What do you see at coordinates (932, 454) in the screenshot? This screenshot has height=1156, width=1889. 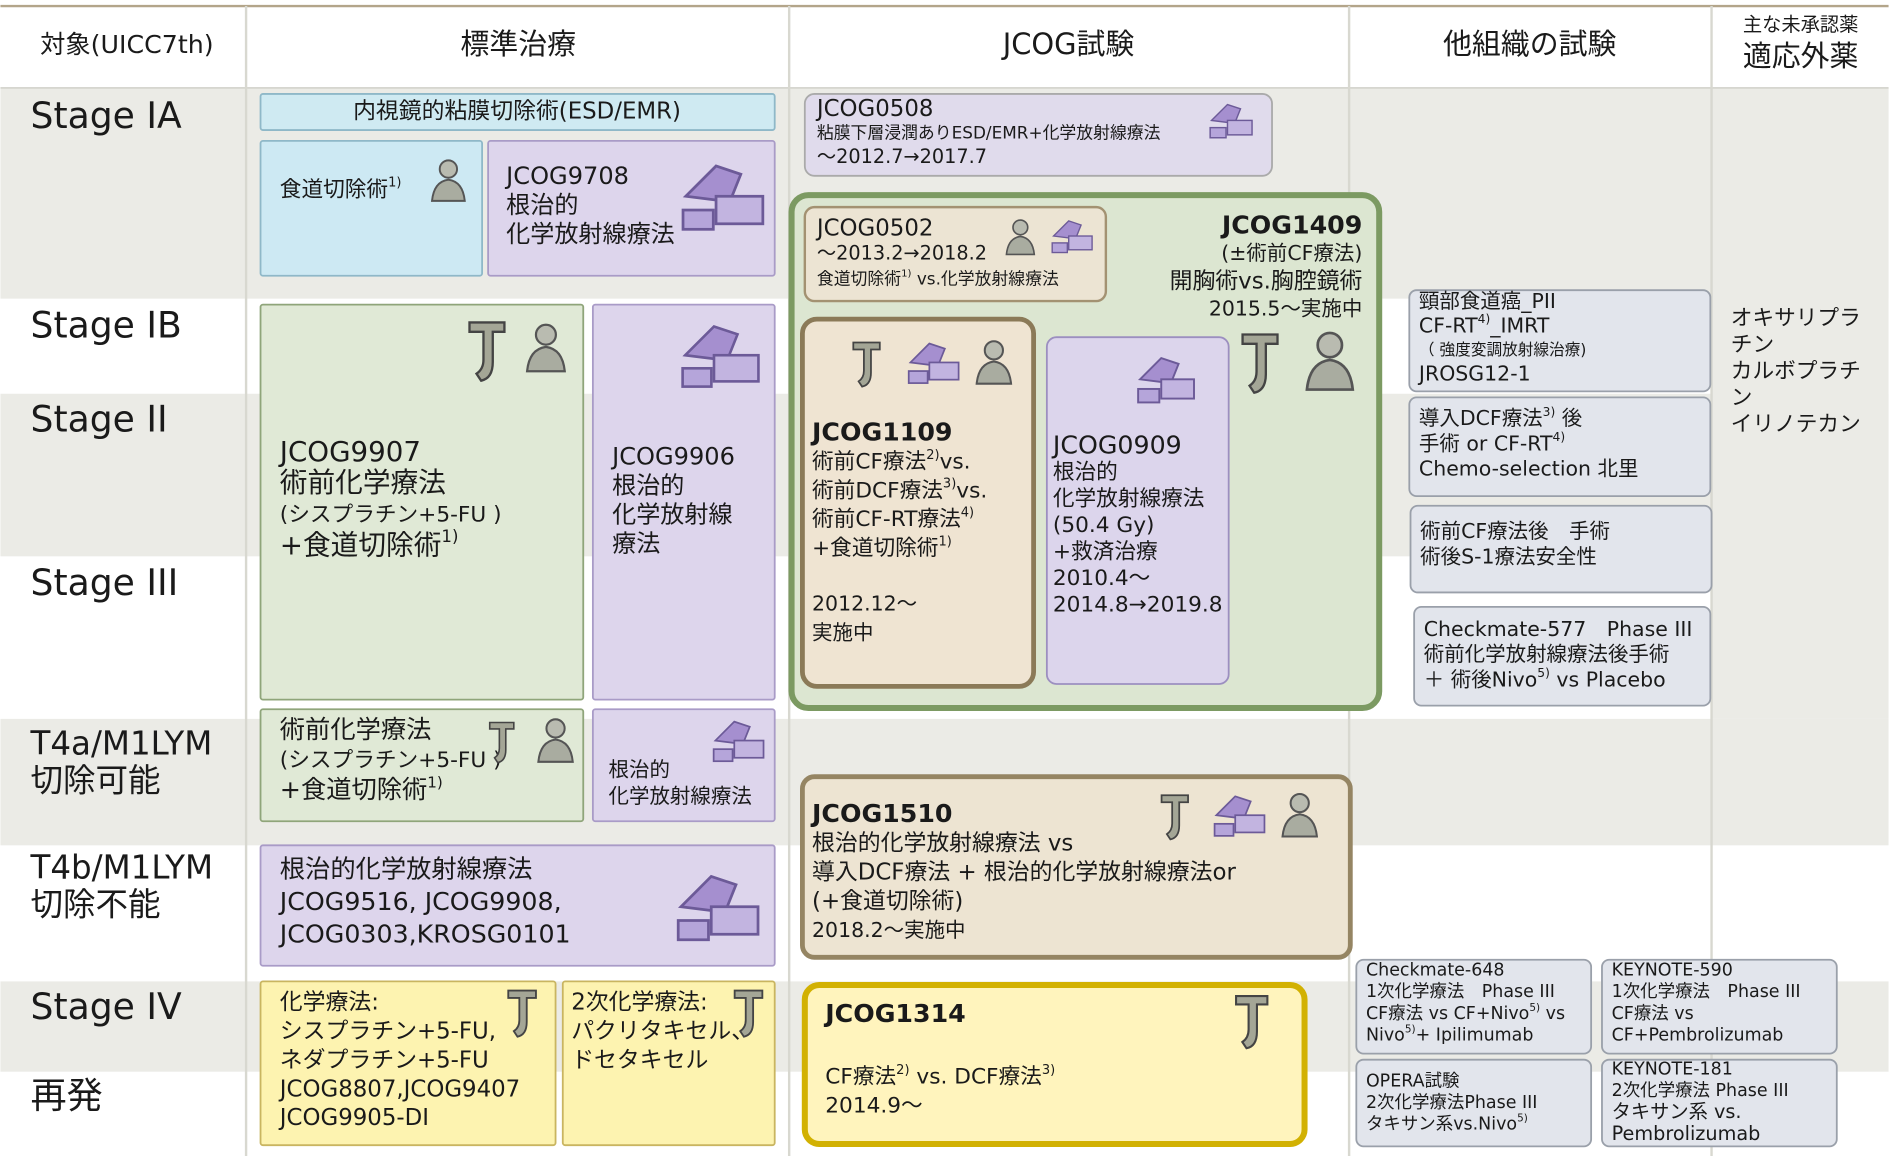 I see `footnote-mark: 2)` at bounding box center [932, 454].